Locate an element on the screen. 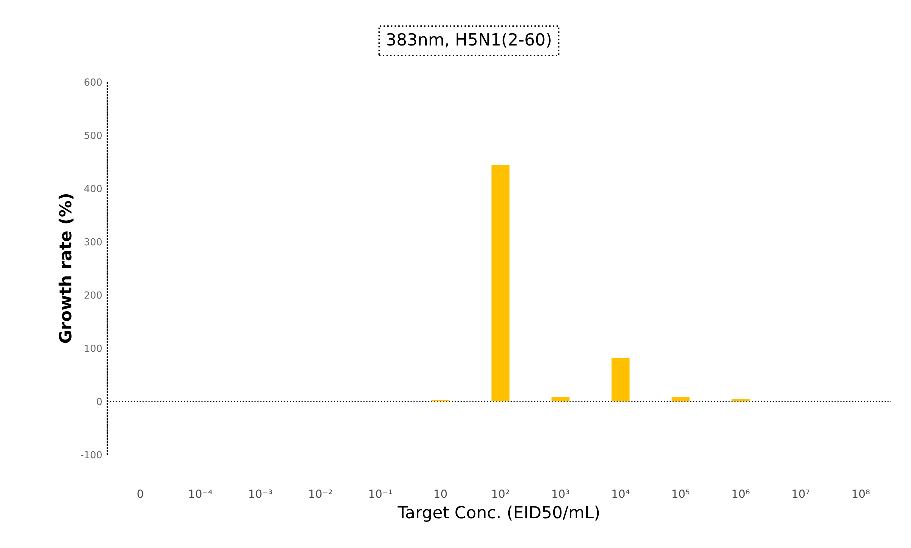 The image size is (911, 548). x-tick-label: 10⁻¹ is located at coordinates (381, 494).